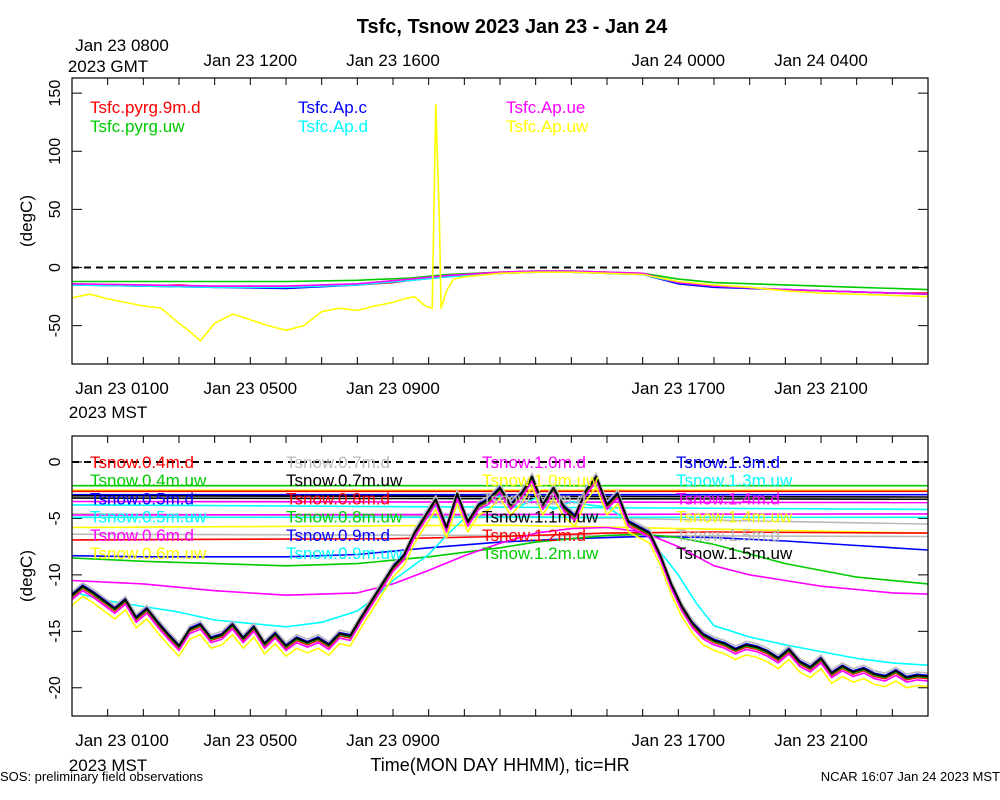 Image resolution: width=1000 pixels, height=800 pixels. I want to click on tsfc-mst-tick-label: Jan 23 2100, so click(821, 388).